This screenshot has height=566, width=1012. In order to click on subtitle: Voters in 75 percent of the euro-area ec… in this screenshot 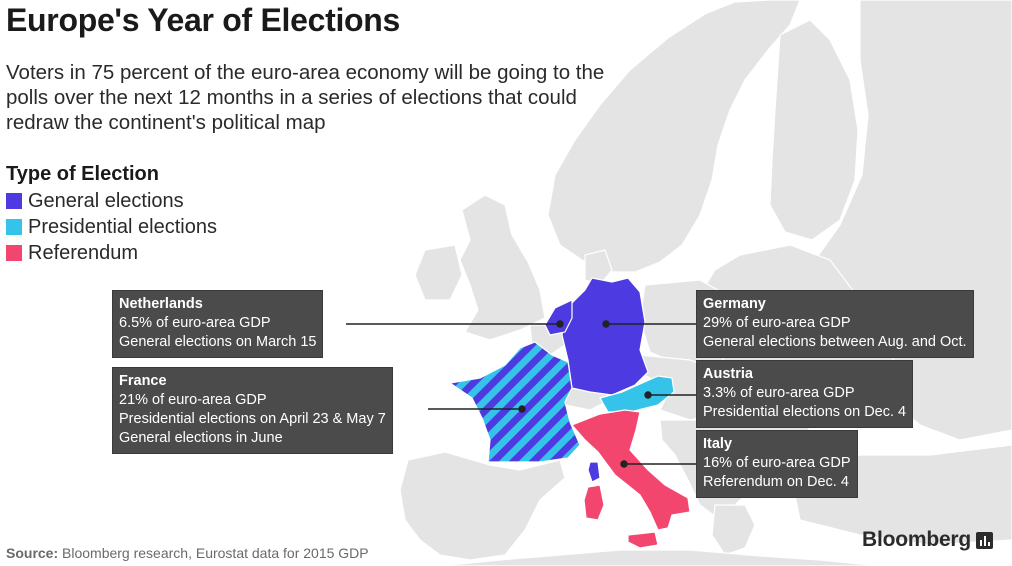, I will do `click(305, 97)`.